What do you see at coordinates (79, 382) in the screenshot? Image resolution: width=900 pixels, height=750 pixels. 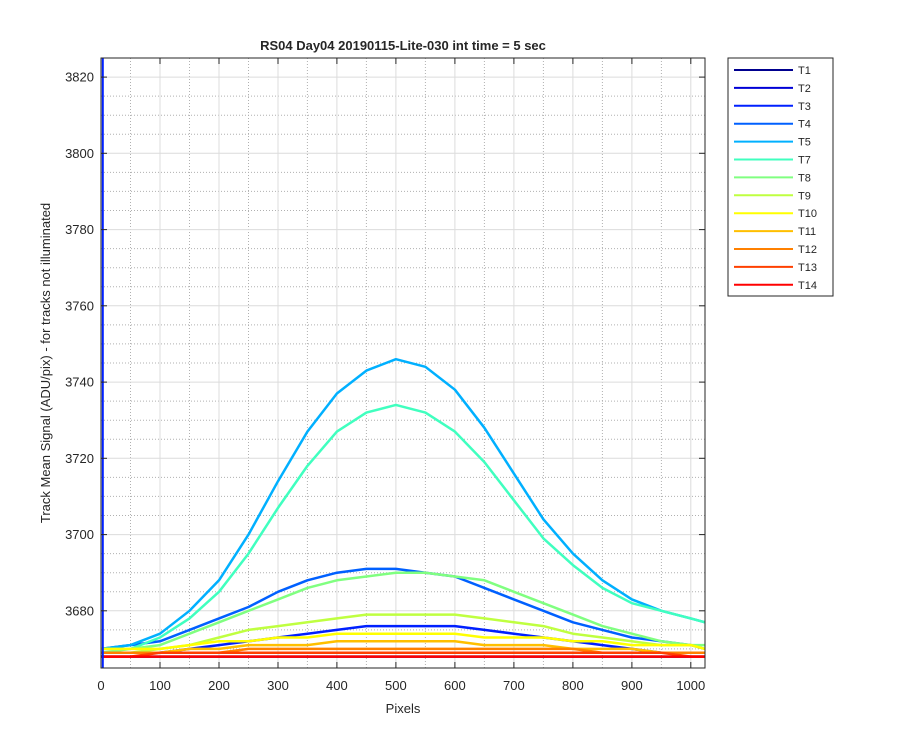 I see `y-tick-label: 3740` at bounding box center [79, 382].